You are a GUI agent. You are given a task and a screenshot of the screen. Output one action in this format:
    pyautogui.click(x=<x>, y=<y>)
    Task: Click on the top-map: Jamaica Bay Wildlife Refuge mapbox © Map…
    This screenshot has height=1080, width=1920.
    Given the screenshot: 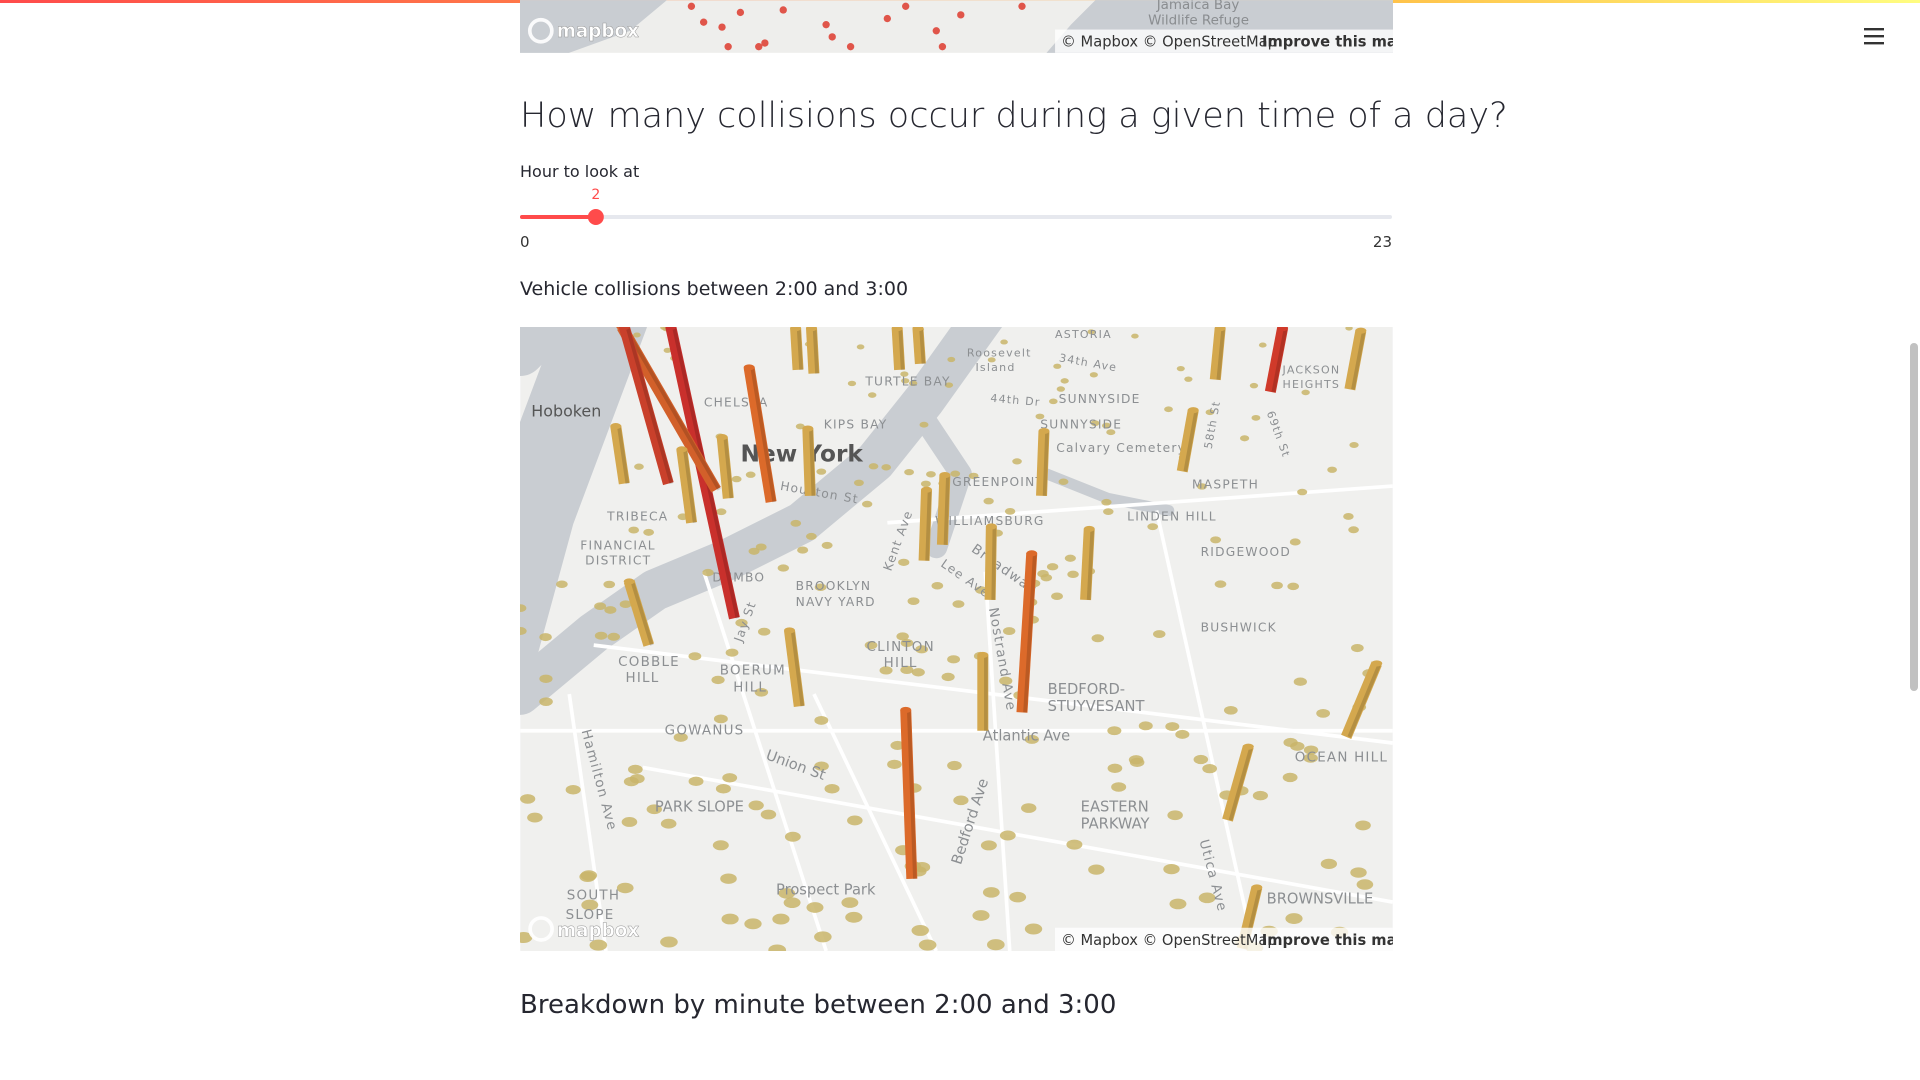 What is the action you would take?
    pyautogui.click(x=956, y=26)
    